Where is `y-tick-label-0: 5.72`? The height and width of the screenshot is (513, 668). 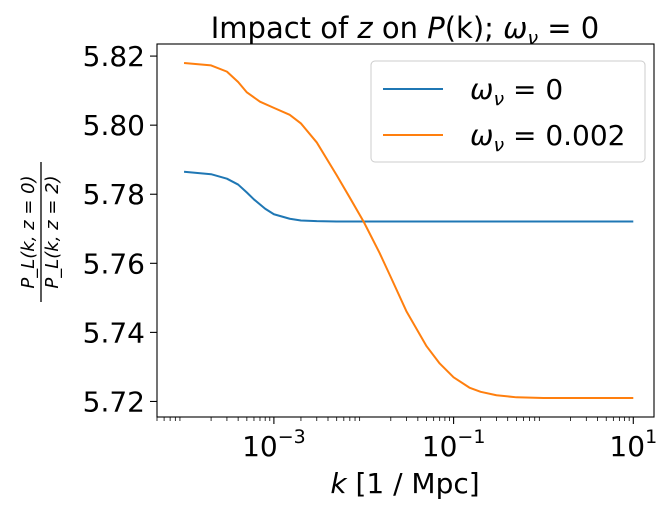 y-tick-label-0: 5.72 is located at coordinates (114, 401).